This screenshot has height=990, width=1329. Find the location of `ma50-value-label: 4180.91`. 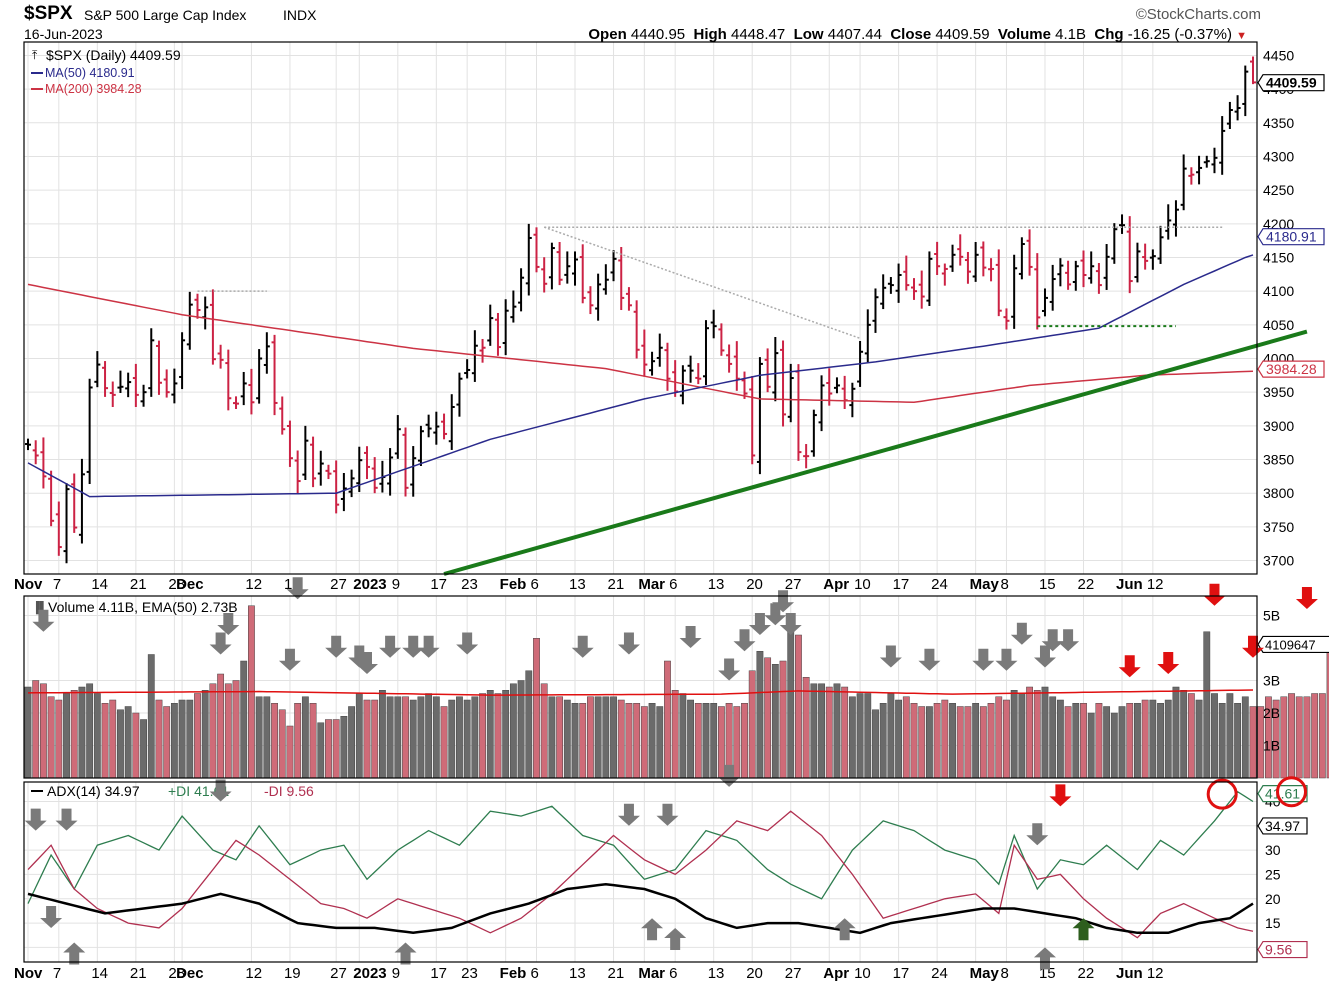

ma50-value-label: 4180.91 is located at coordinates (1291, 237).